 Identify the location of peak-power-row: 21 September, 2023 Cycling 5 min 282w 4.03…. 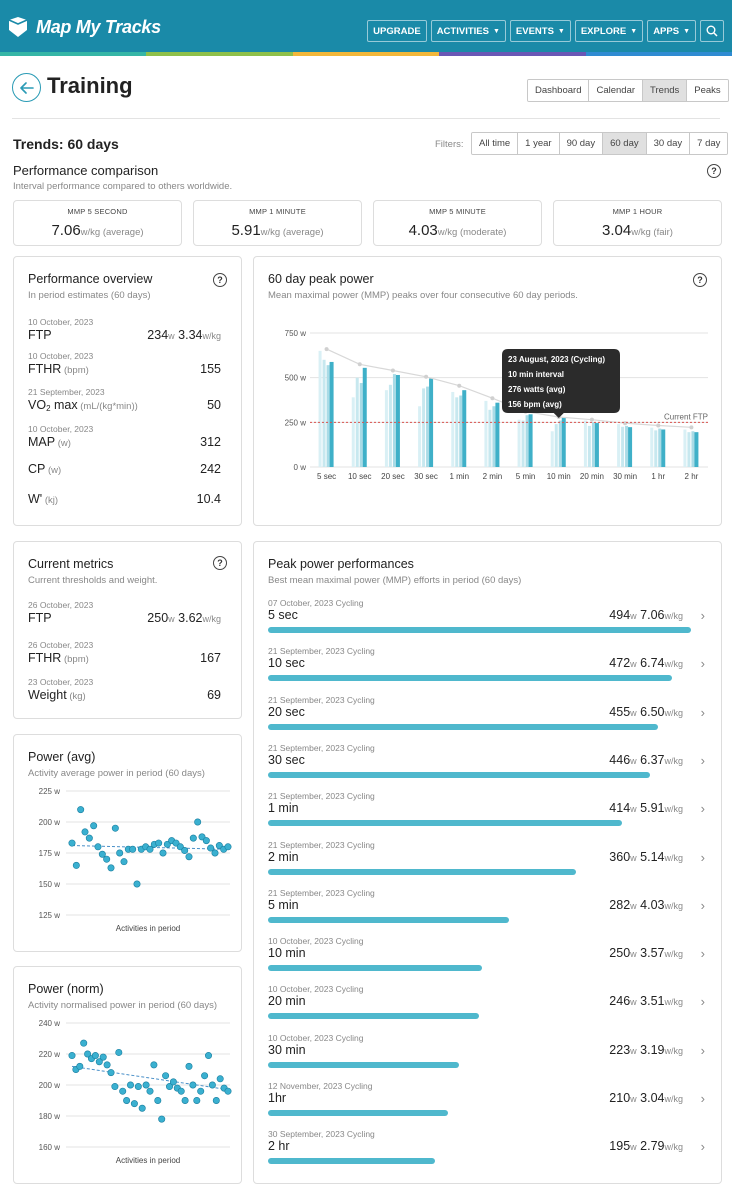
(486, 908).